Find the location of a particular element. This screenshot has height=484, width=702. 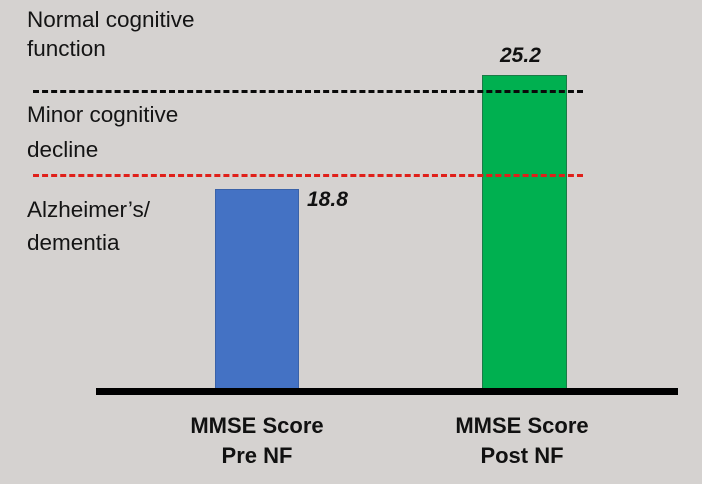

zone-label-alzheimers: Alzheimer’s/ dementia is located at coordinates (88, 226).